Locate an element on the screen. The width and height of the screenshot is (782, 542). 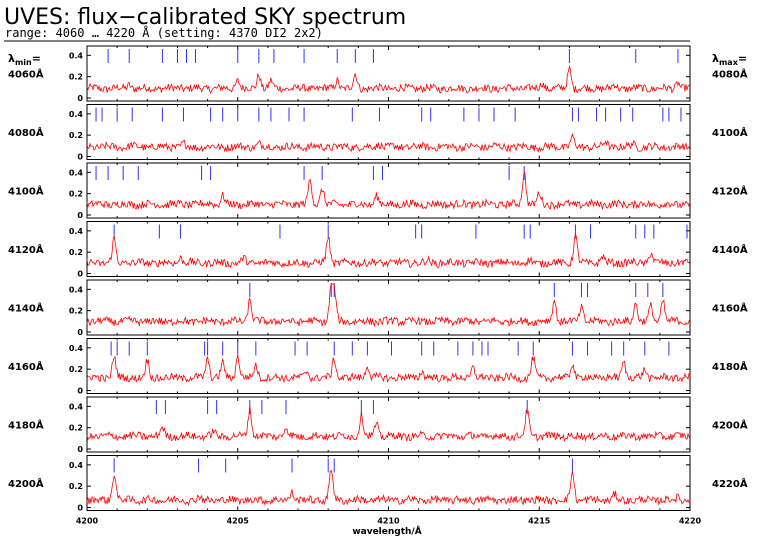
x-tick-label: 4220 is located at coordinates (690, 521).